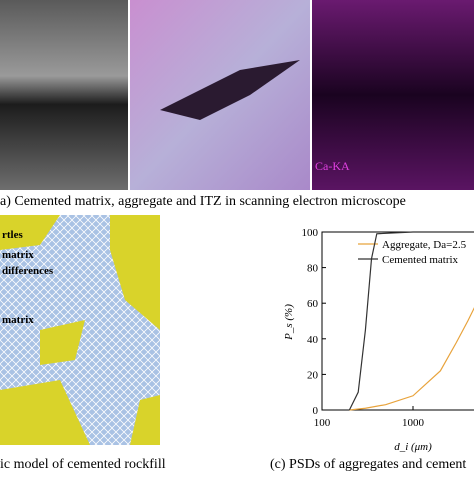 The height and width of the screenshot is (479, 474). Describe the element at coordinates (64, 95) in the screenshot. I see `sem-image` at that location.